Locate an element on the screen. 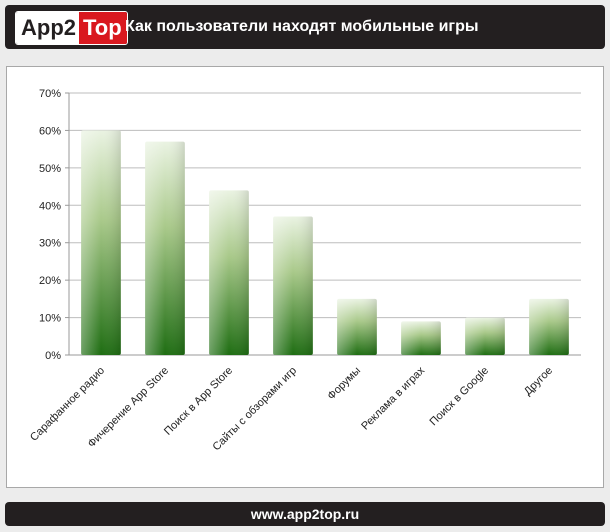 The height and width of the screenshot is (532, 610). y-tick-label: 30% is located at coordinates (50, 244).